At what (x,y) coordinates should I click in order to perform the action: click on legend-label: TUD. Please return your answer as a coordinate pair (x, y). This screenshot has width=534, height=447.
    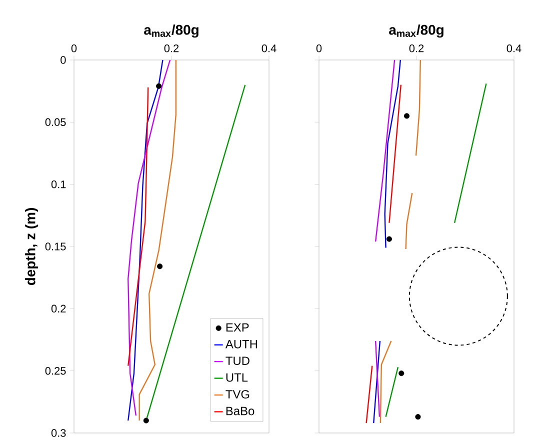
    Looking at the image, I should click on (238, 361).